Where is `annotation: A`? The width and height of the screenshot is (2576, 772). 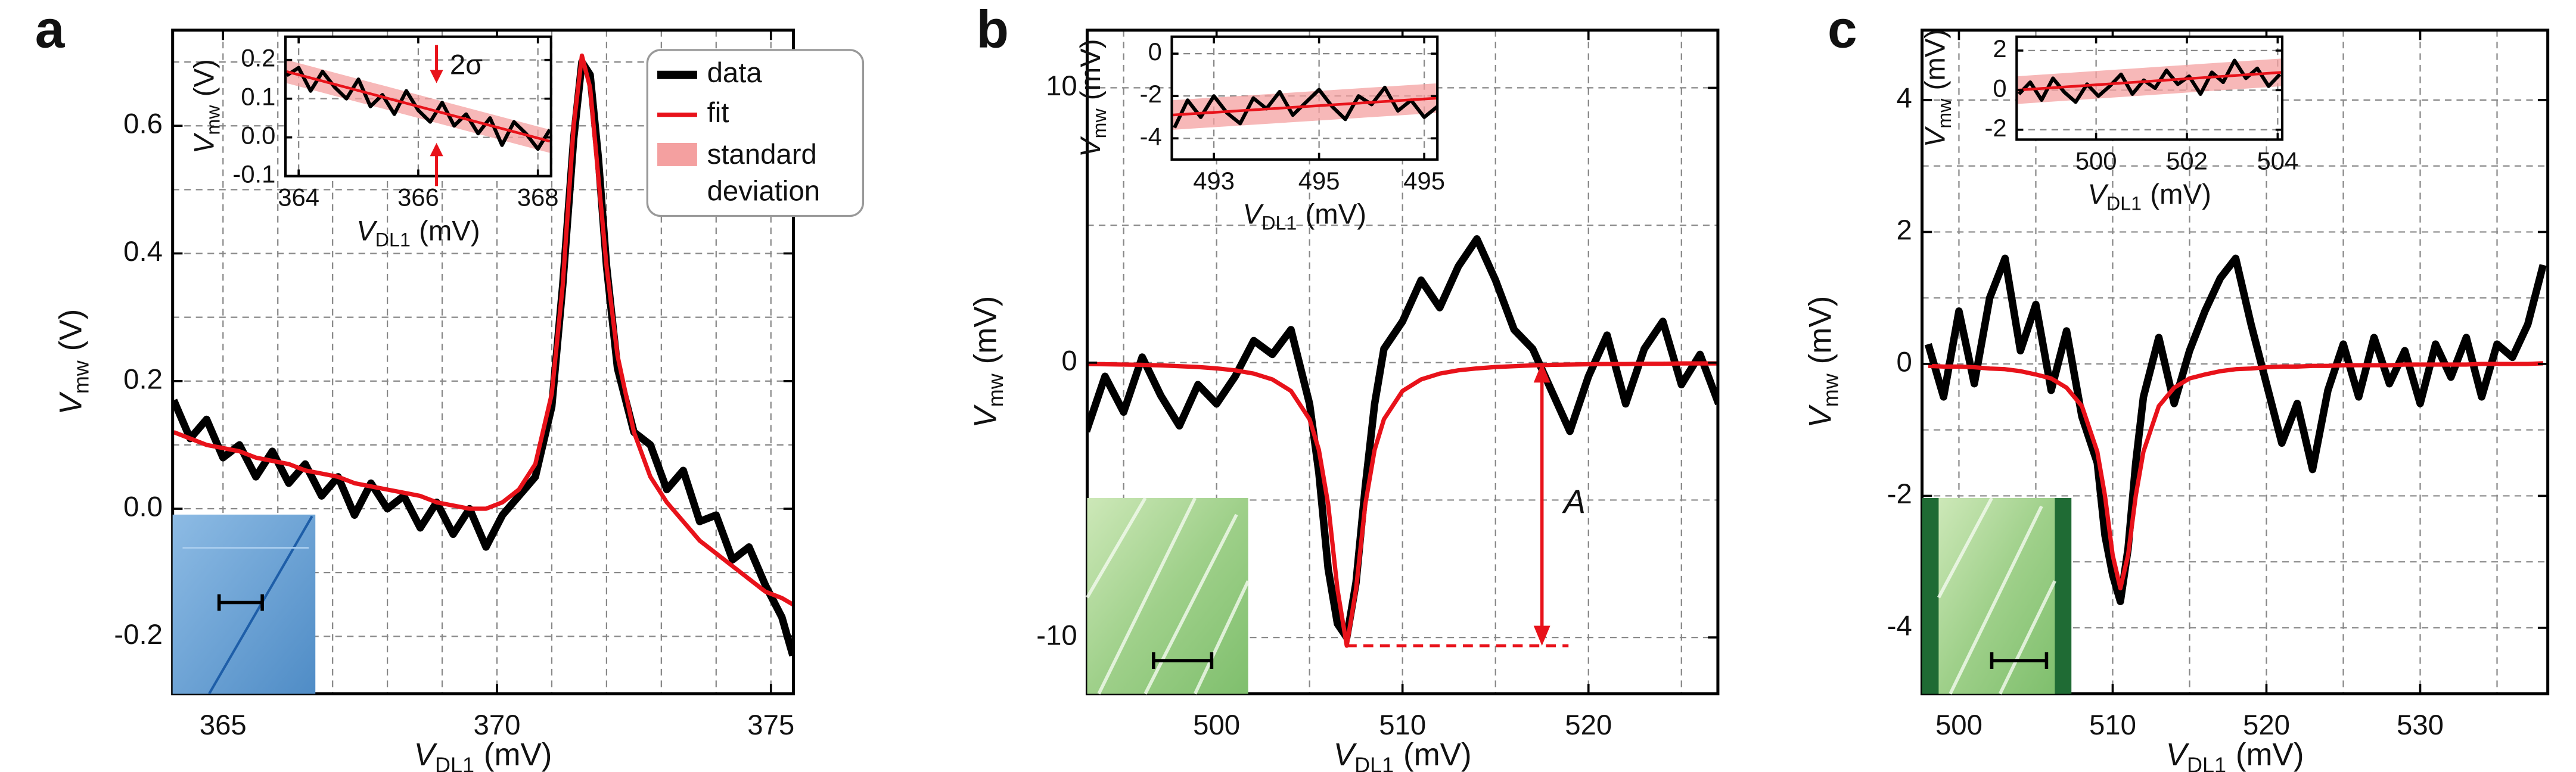
annotation: A is located at coordinates (1574, 501).